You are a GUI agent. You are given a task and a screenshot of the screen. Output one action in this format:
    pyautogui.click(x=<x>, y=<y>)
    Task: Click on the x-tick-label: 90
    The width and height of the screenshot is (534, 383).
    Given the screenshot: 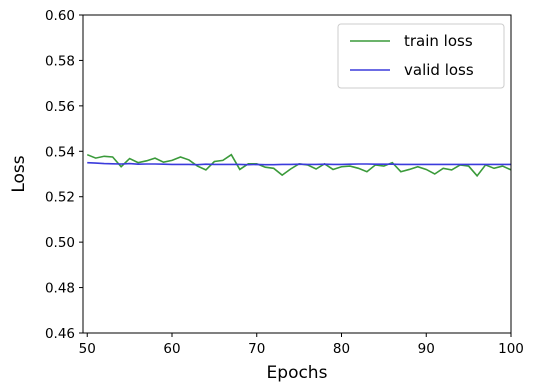 What is the action you would take?
    pyautogui.click(x=426, y=349)
    